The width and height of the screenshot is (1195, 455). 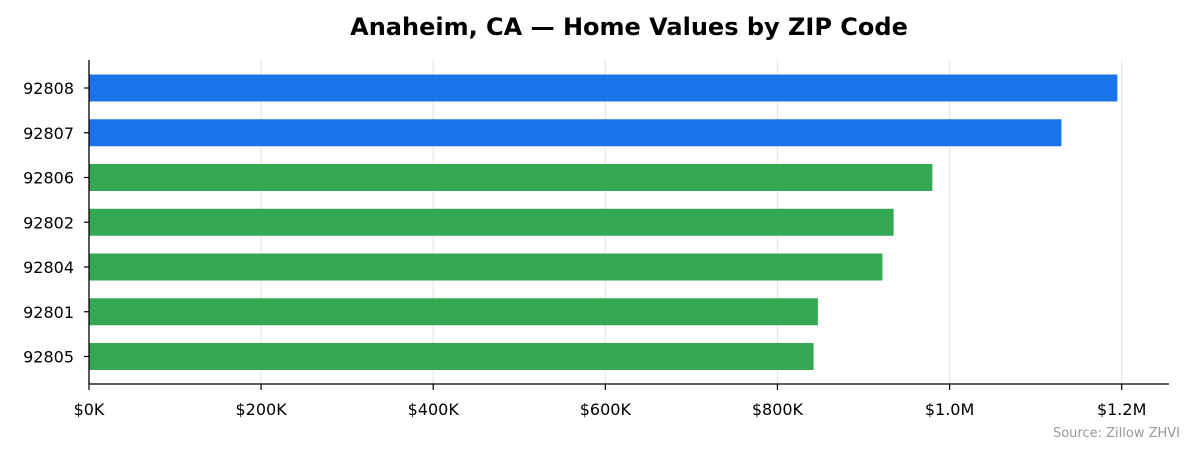 What do you see at coordinates (1121, 409) in the screenshot?
I see `x-tick-label-6: $1.2M` at bounding box center [1121, 409].